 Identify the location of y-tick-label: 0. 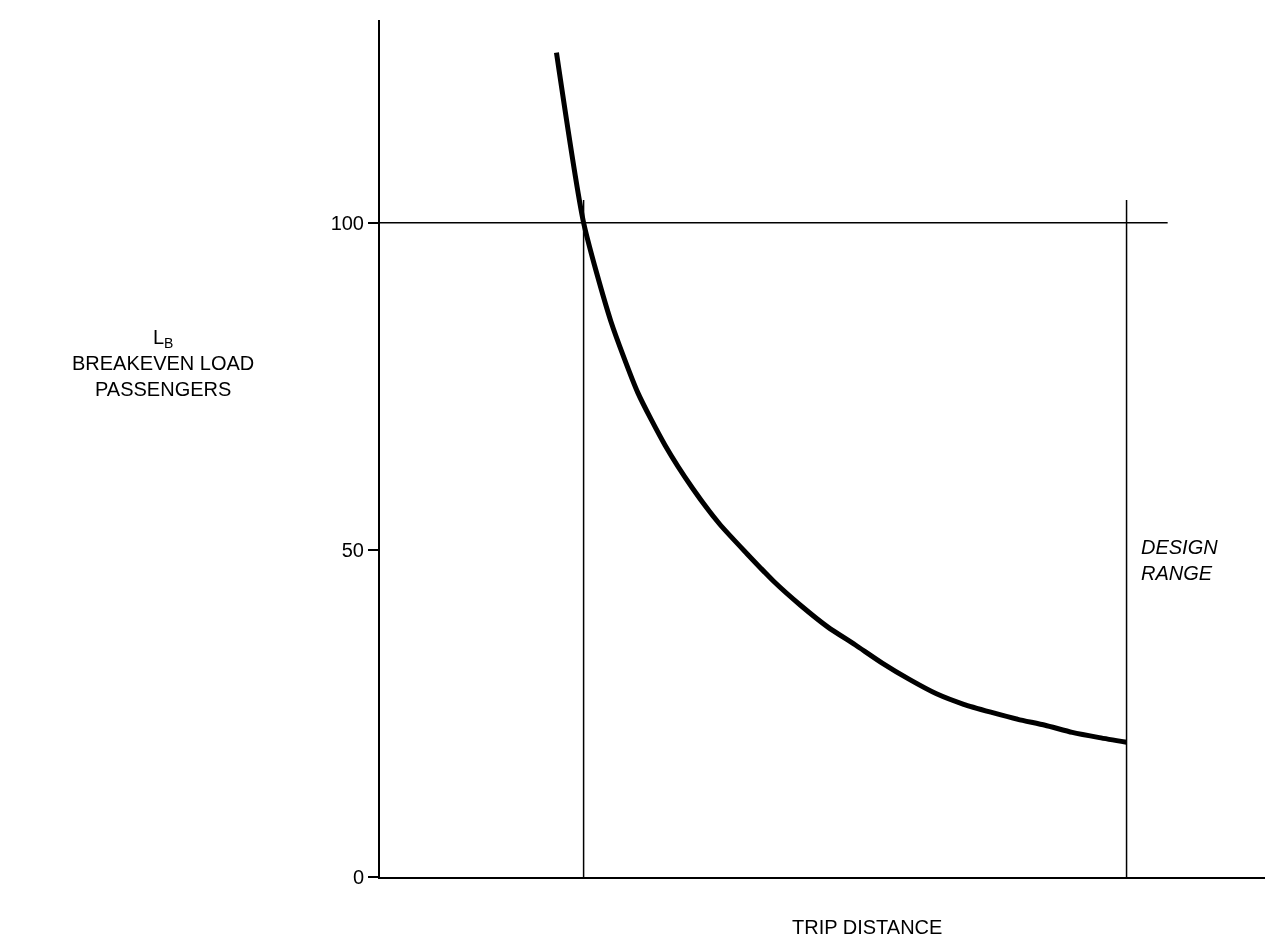
(358, 877).